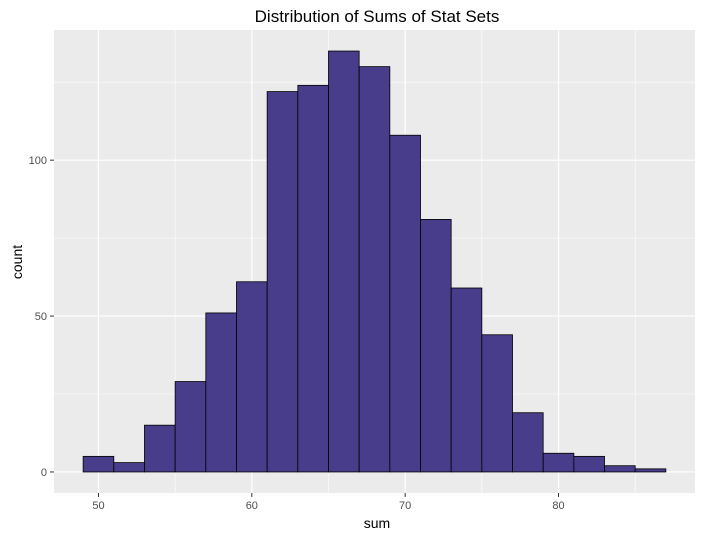 The width and height of the screenshot is (705, 538). I want to click on y-tick-label: 50, so click(41, 317).